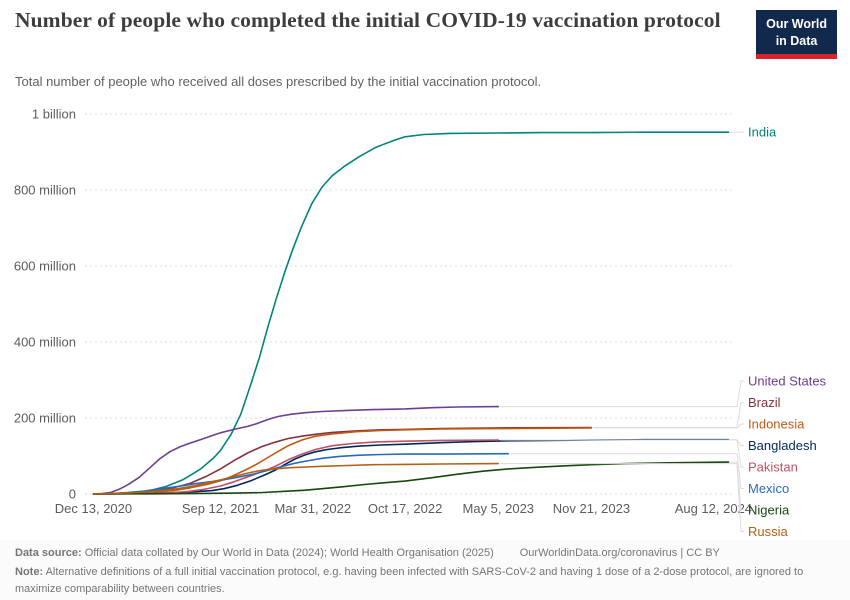 The image size is (850, 600). What do you see at coordinates (72, 494) in the screenshot?
I see `y-tick-label: 0` at bounding box center [72, 494].